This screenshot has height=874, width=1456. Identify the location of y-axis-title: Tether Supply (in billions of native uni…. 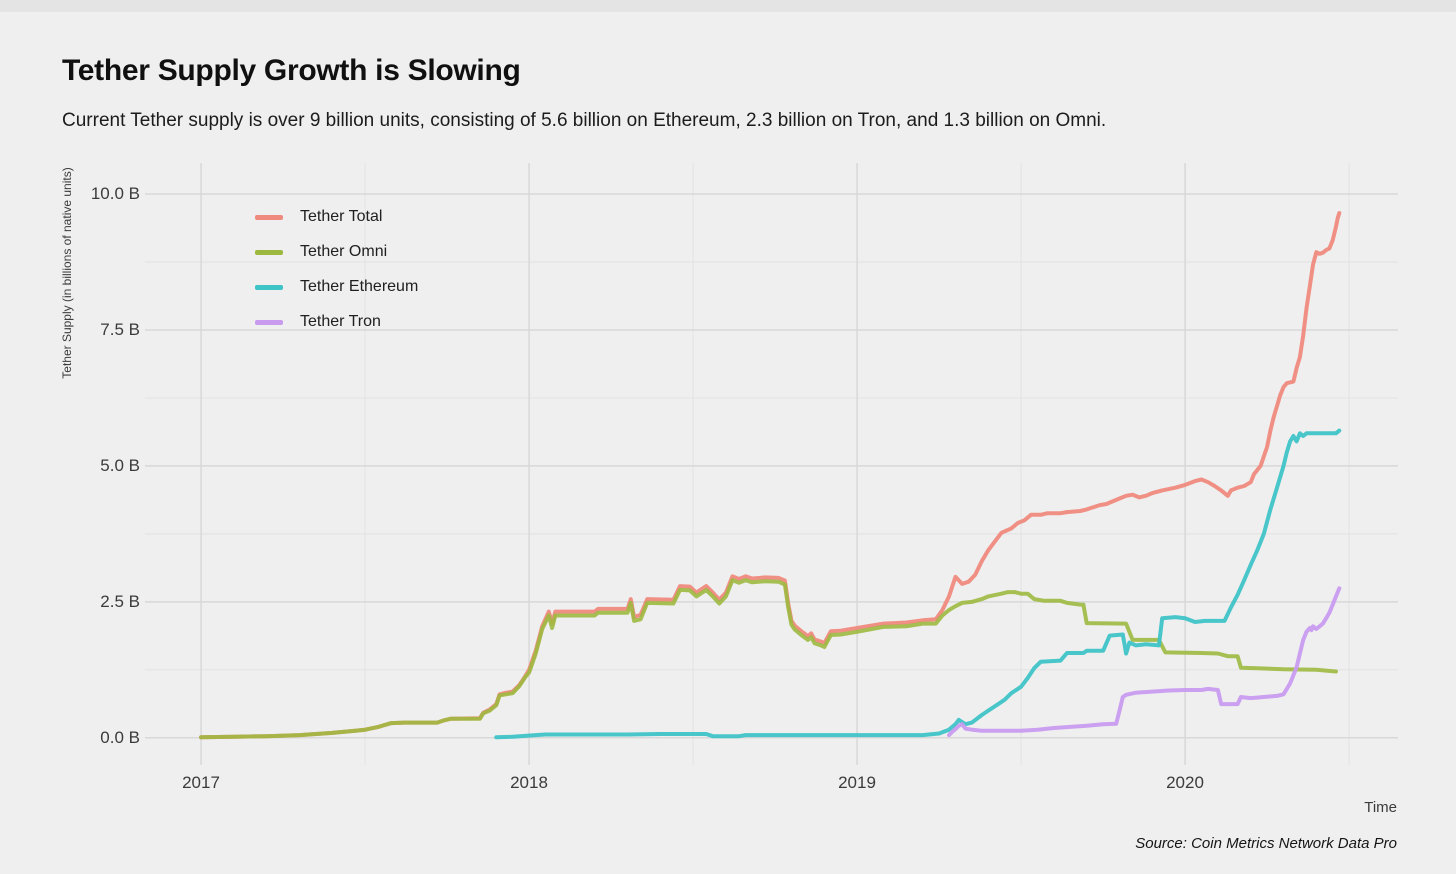
(67, 273).